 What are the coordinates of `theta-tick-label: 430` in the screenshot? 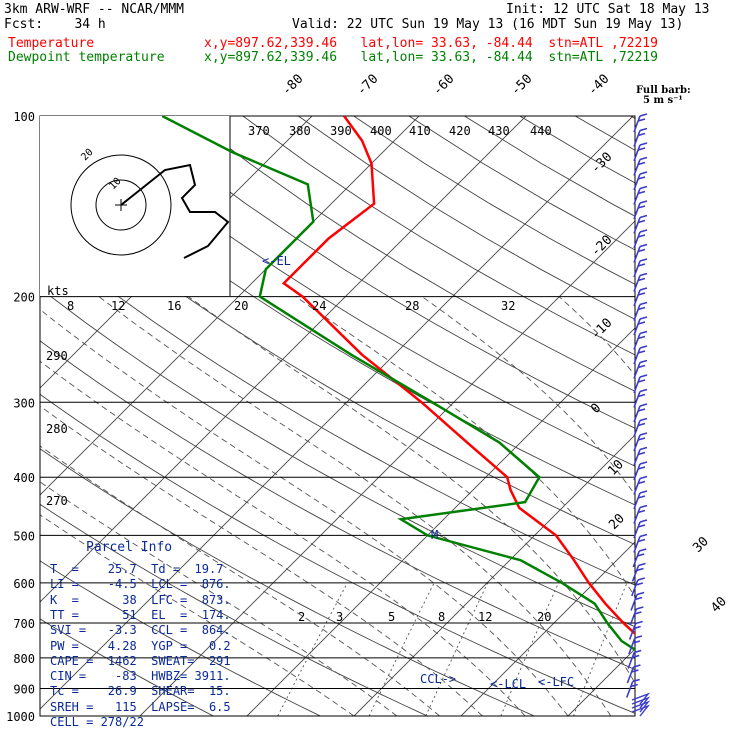 It's located at (499, 131).